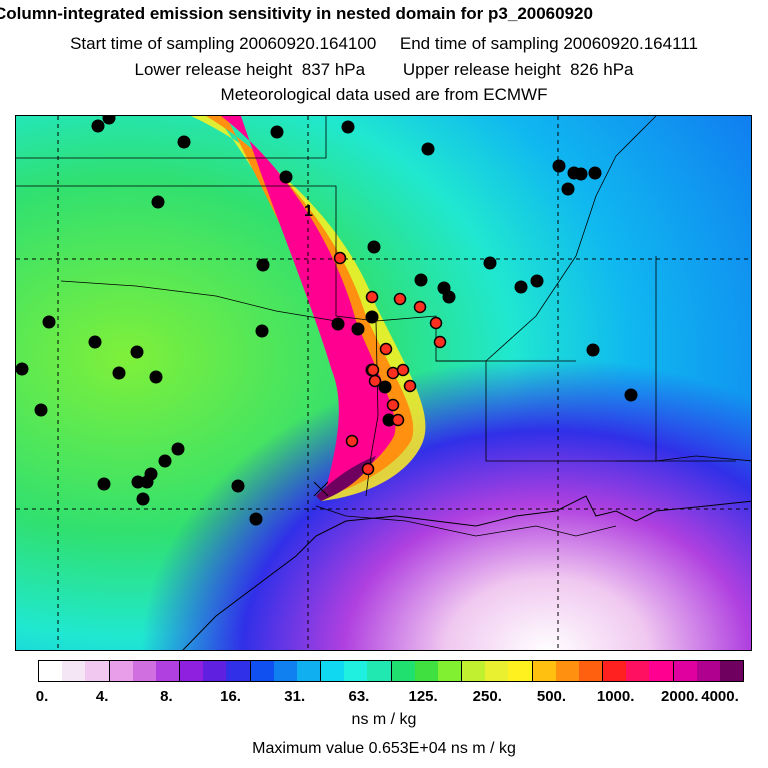  I want to click on plume-marker-label: 1, so click(308, 211).